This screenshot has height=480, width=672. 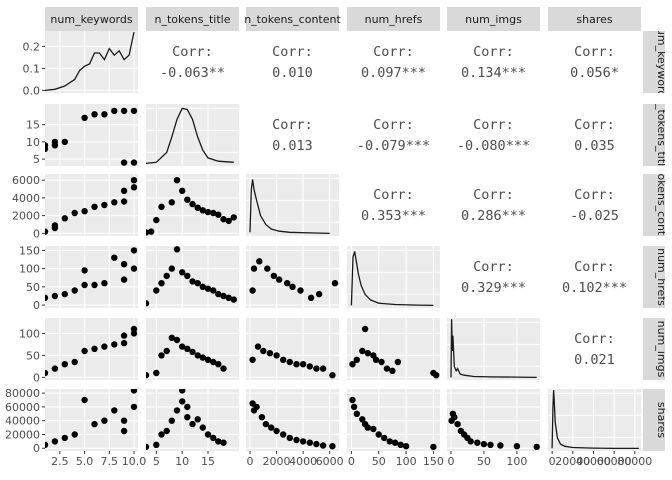 I want to click on y-tick-label: 4000, so click(x=26, y=198).